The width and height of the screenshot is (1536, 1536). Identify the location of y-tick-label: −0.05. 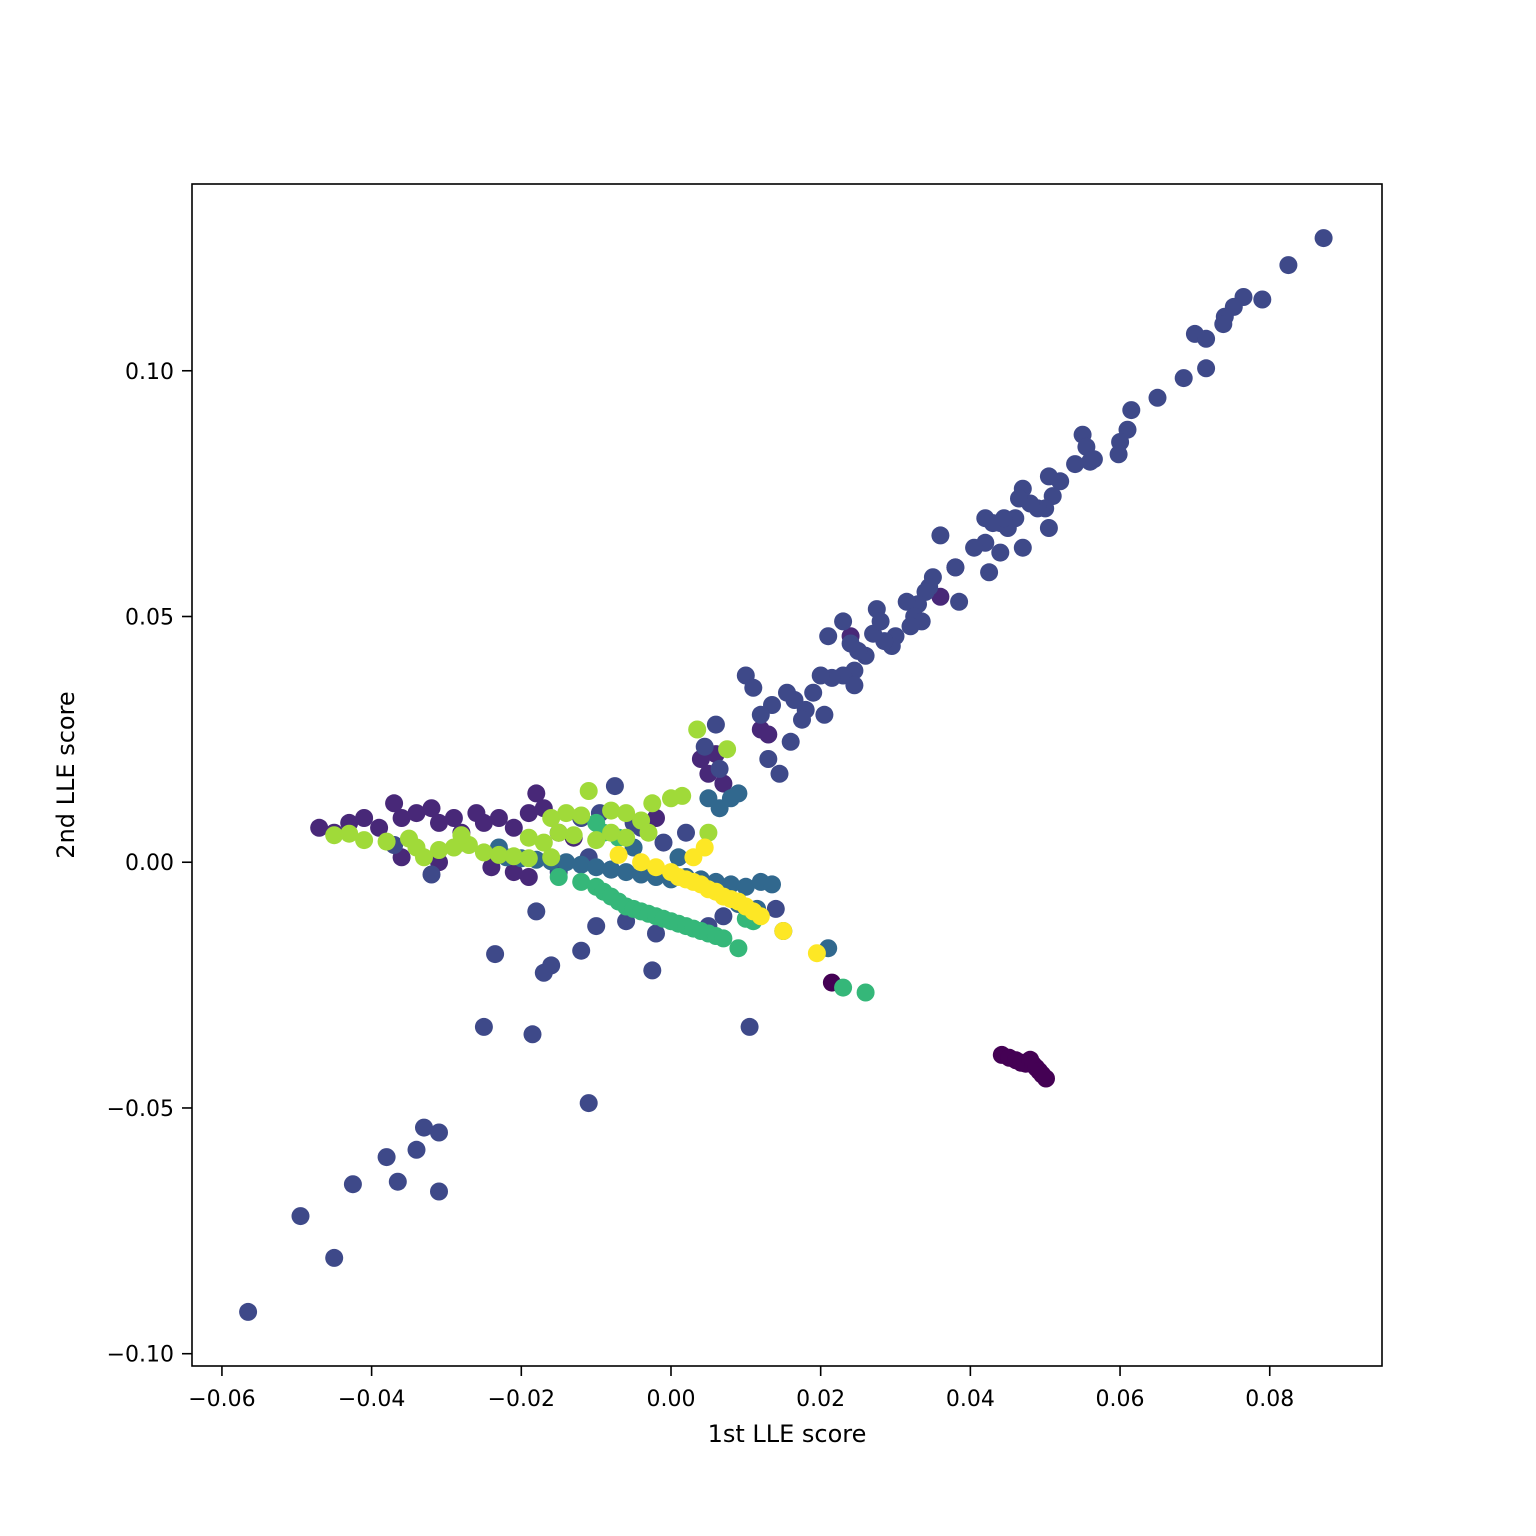
(140, 1109).